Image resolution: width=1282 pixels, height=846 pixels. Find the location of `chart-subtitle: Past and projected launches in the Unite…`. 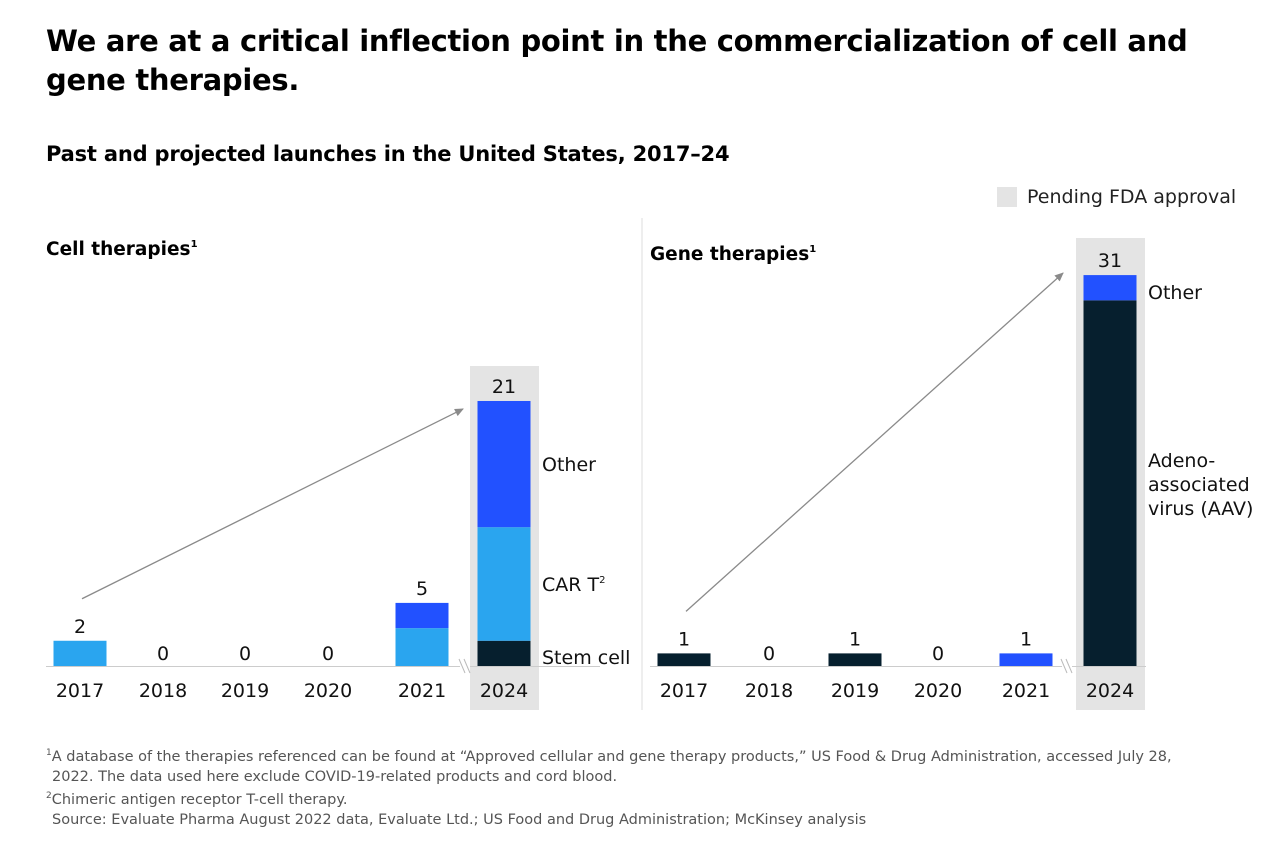

chart-subtitle: Past and projected launches in the Unite… is located at coordinates (388, 154).